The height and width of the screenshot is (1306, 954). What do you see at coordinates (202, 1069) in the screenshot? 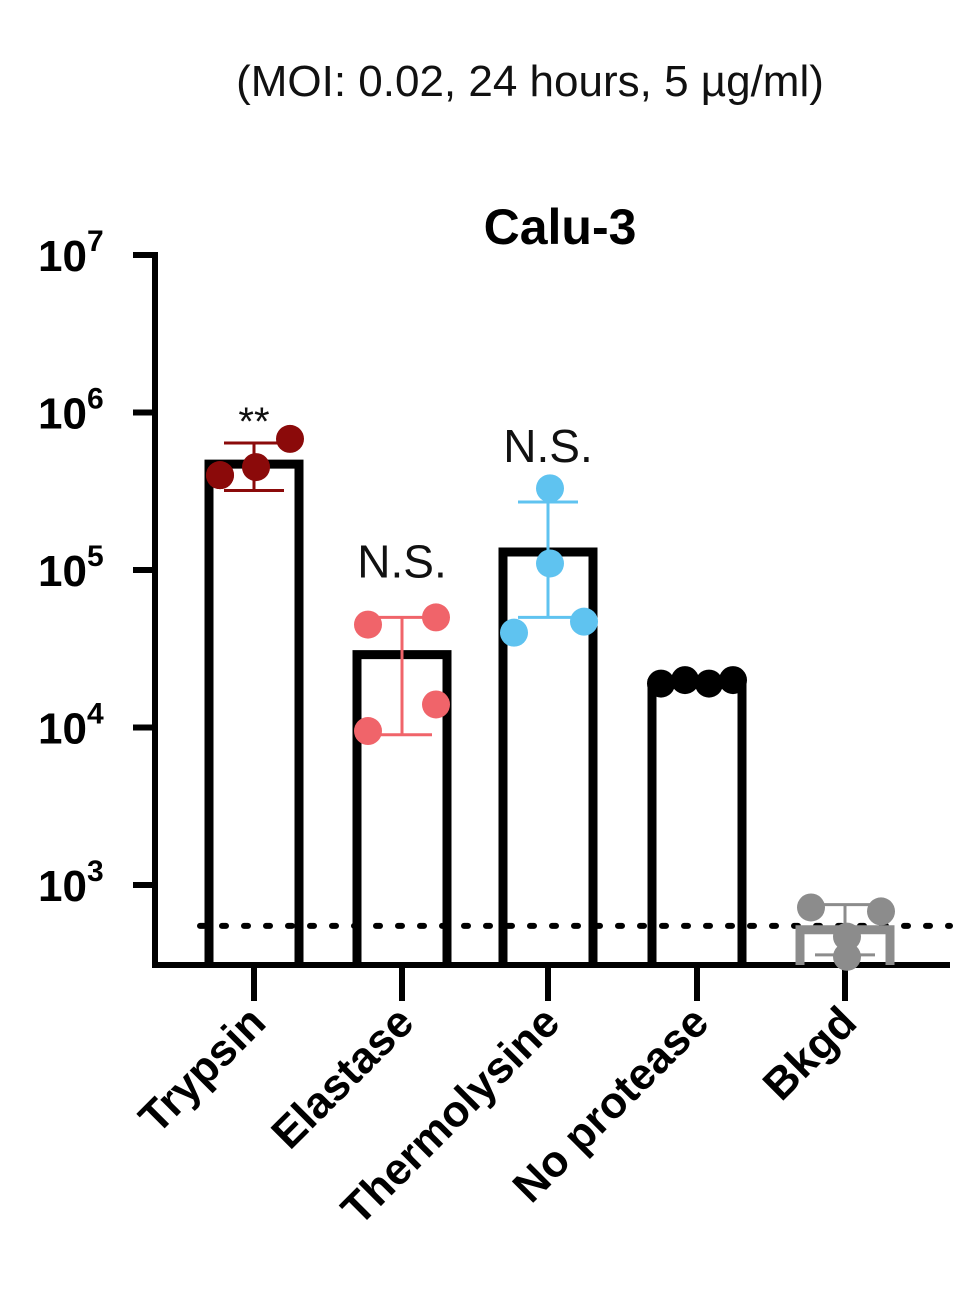
I see `category-label: Trypsin` at bounding box center [202, 1069].